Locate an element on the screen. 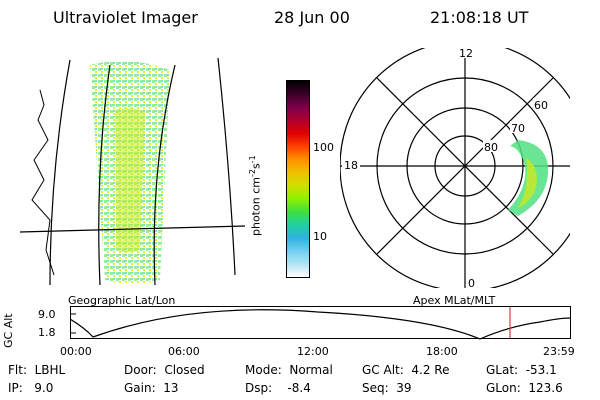  mlat-label-80: 80 is located at coordinates (491, 147).